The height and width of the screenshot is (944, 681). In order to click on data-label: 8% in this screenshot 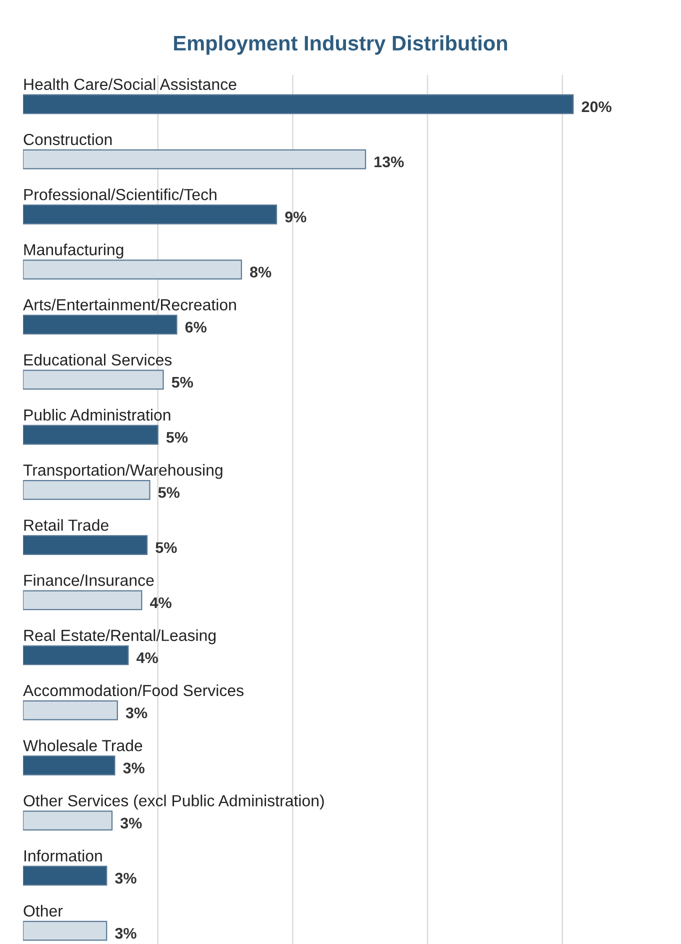, I will do `click(261, 272)`.